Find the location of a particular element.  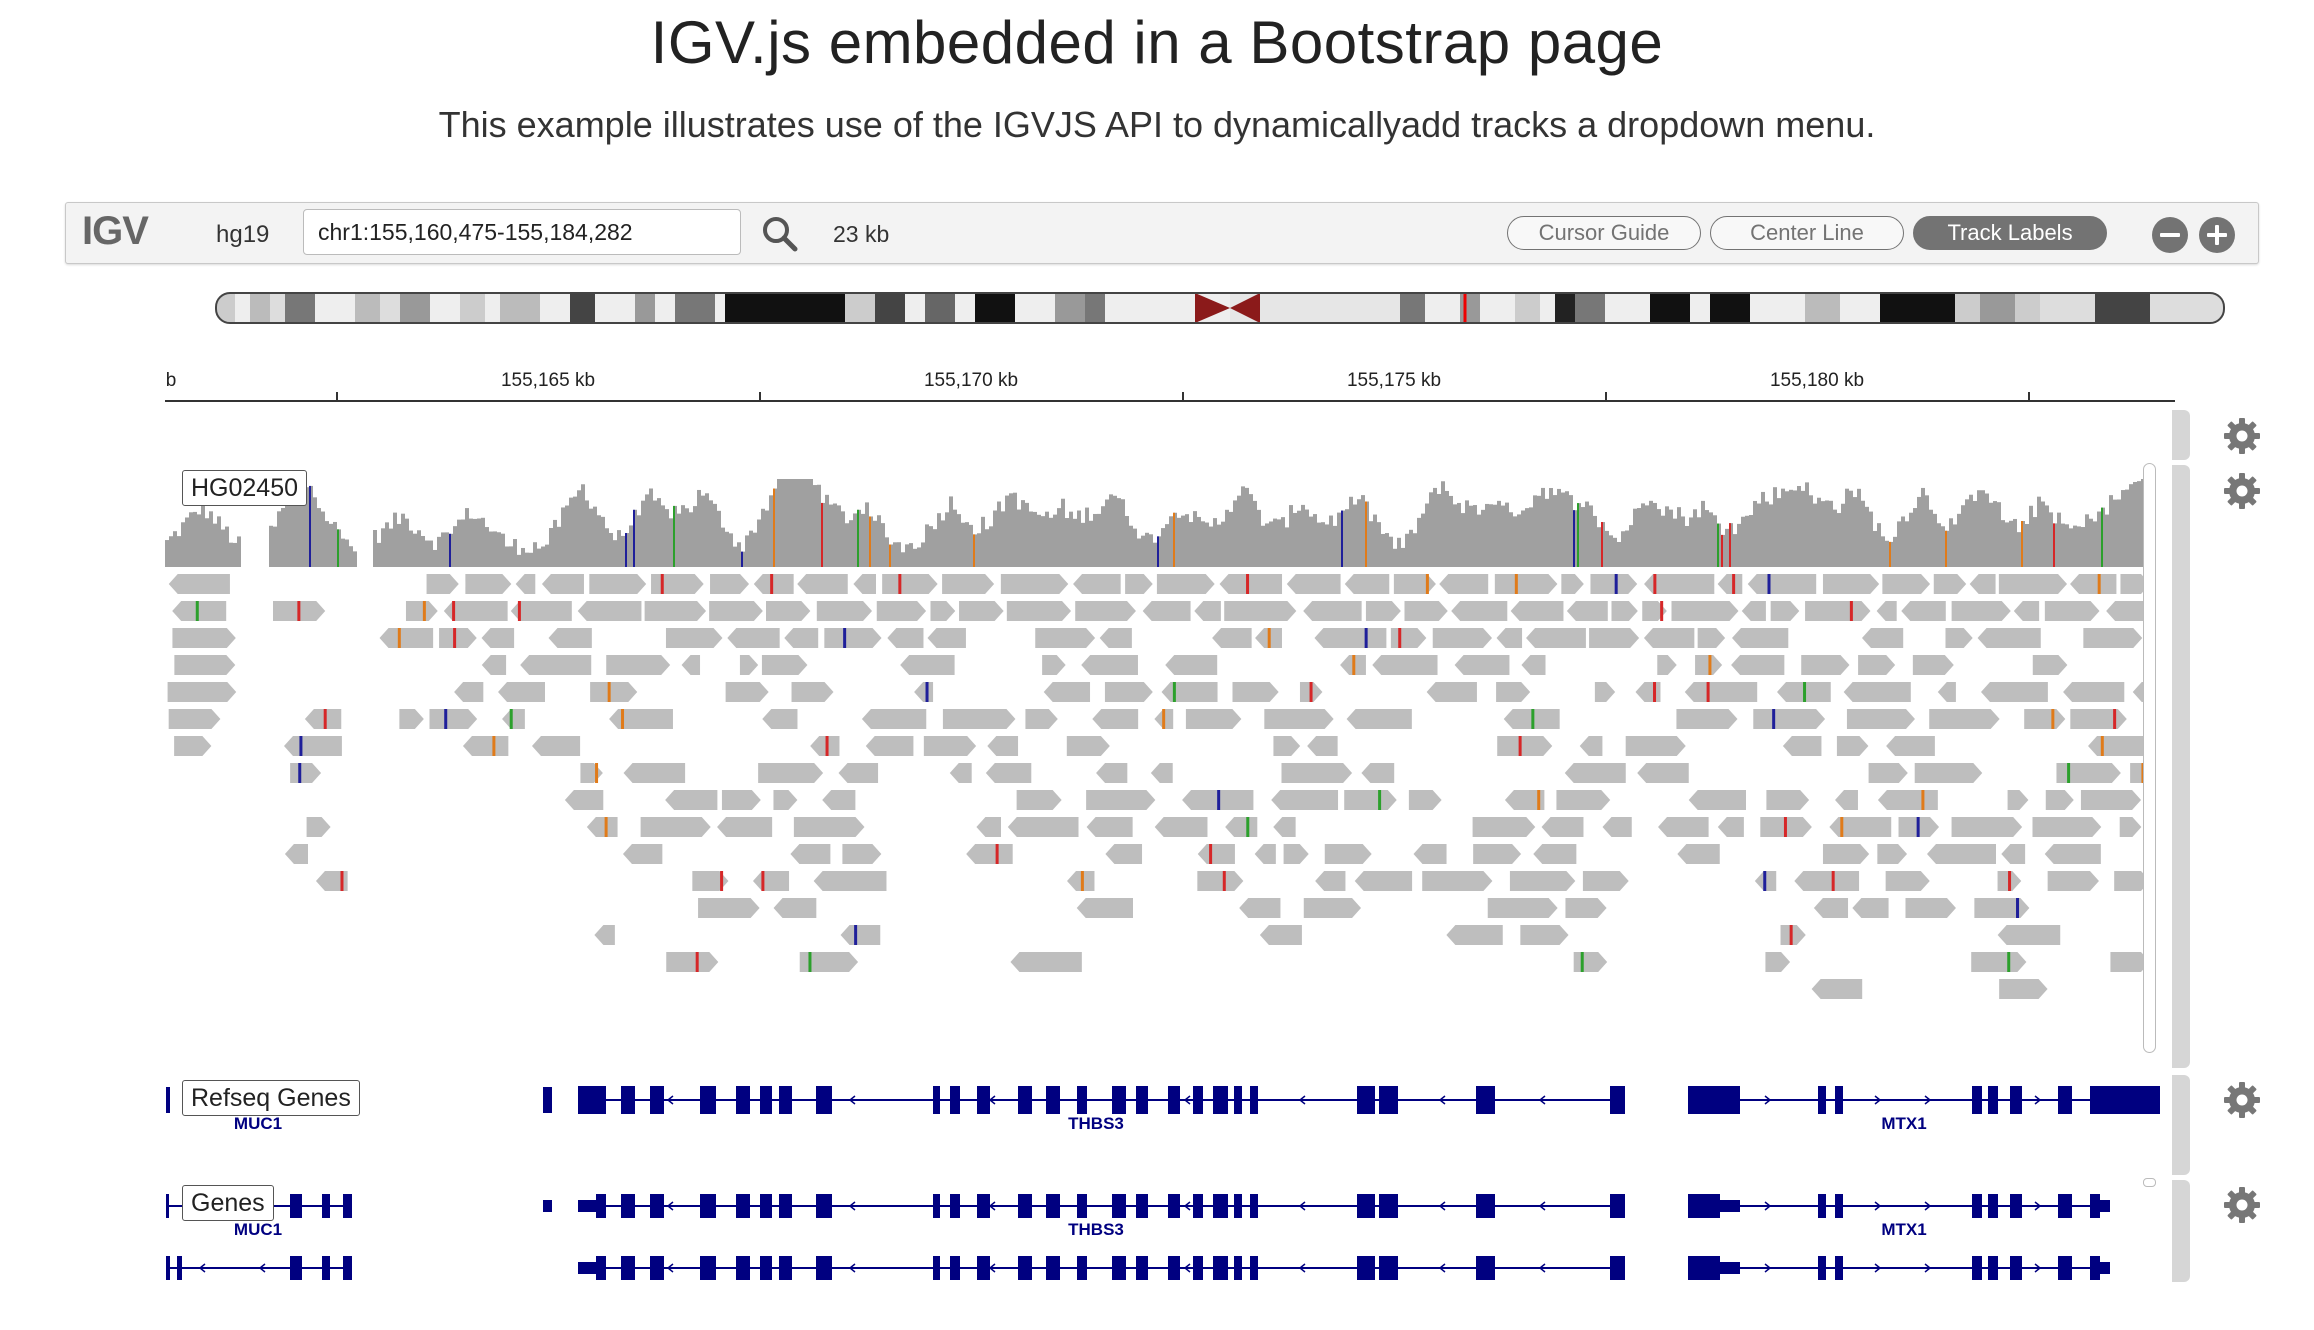

zoom-out-icon is located at coordinates (2170, 235).